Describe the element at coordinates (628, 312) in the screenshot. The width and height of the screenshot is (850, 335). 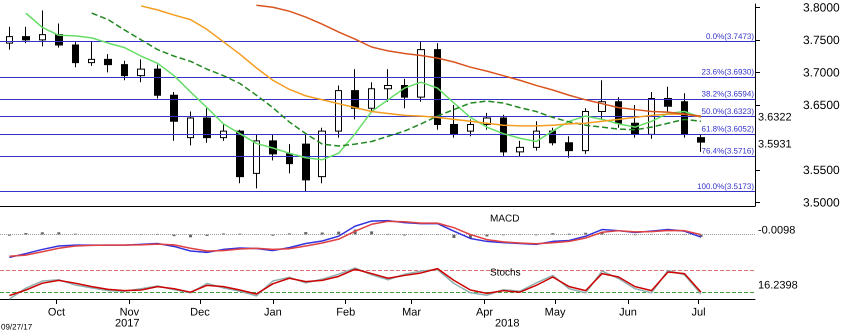
I see `x-tick-label: Jun` at that location.